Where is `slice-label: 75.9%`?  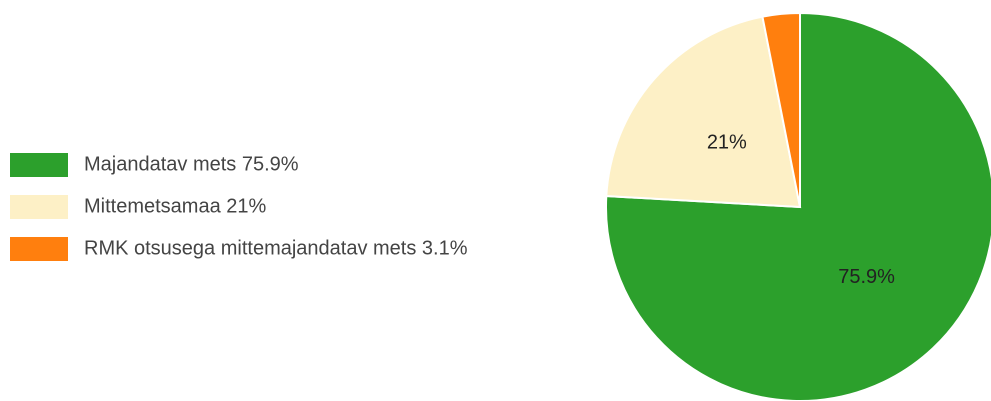 slice-label: 75.9% is located at coordinates (866, 277).